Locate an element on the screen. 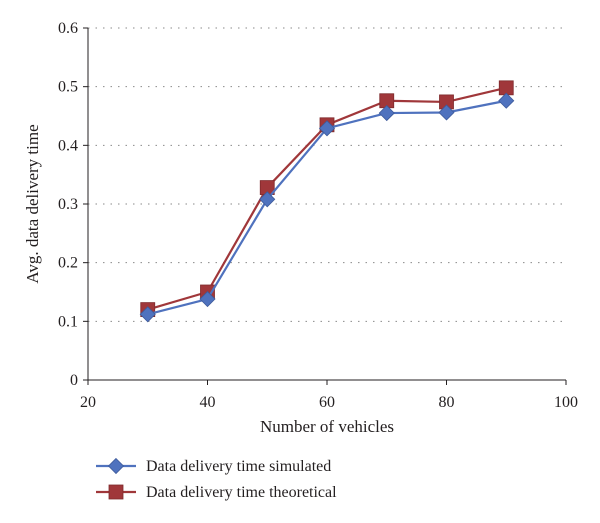 The height and width of the screenshot is (523, 600). x-tick-label: 80 is located at coordinates (447, 402).